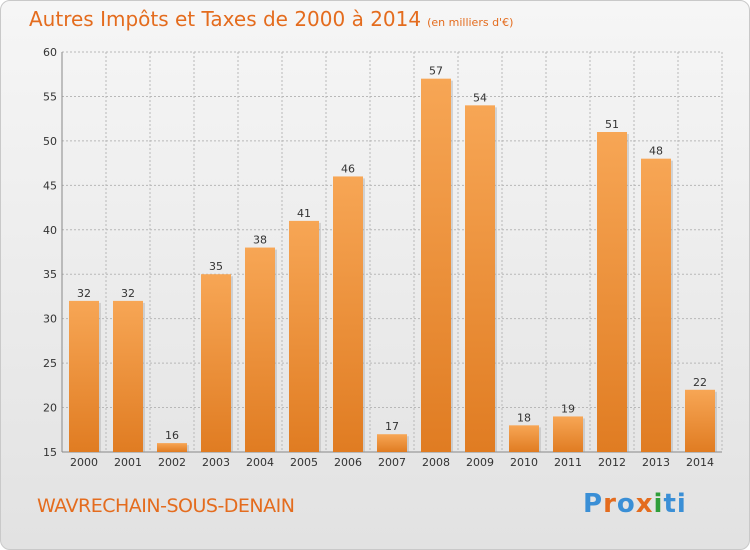  What do you see at coordinates (612, 462) in the screenshot?
I see `x-tick-label: 2012` at bounding box center [612, 462].